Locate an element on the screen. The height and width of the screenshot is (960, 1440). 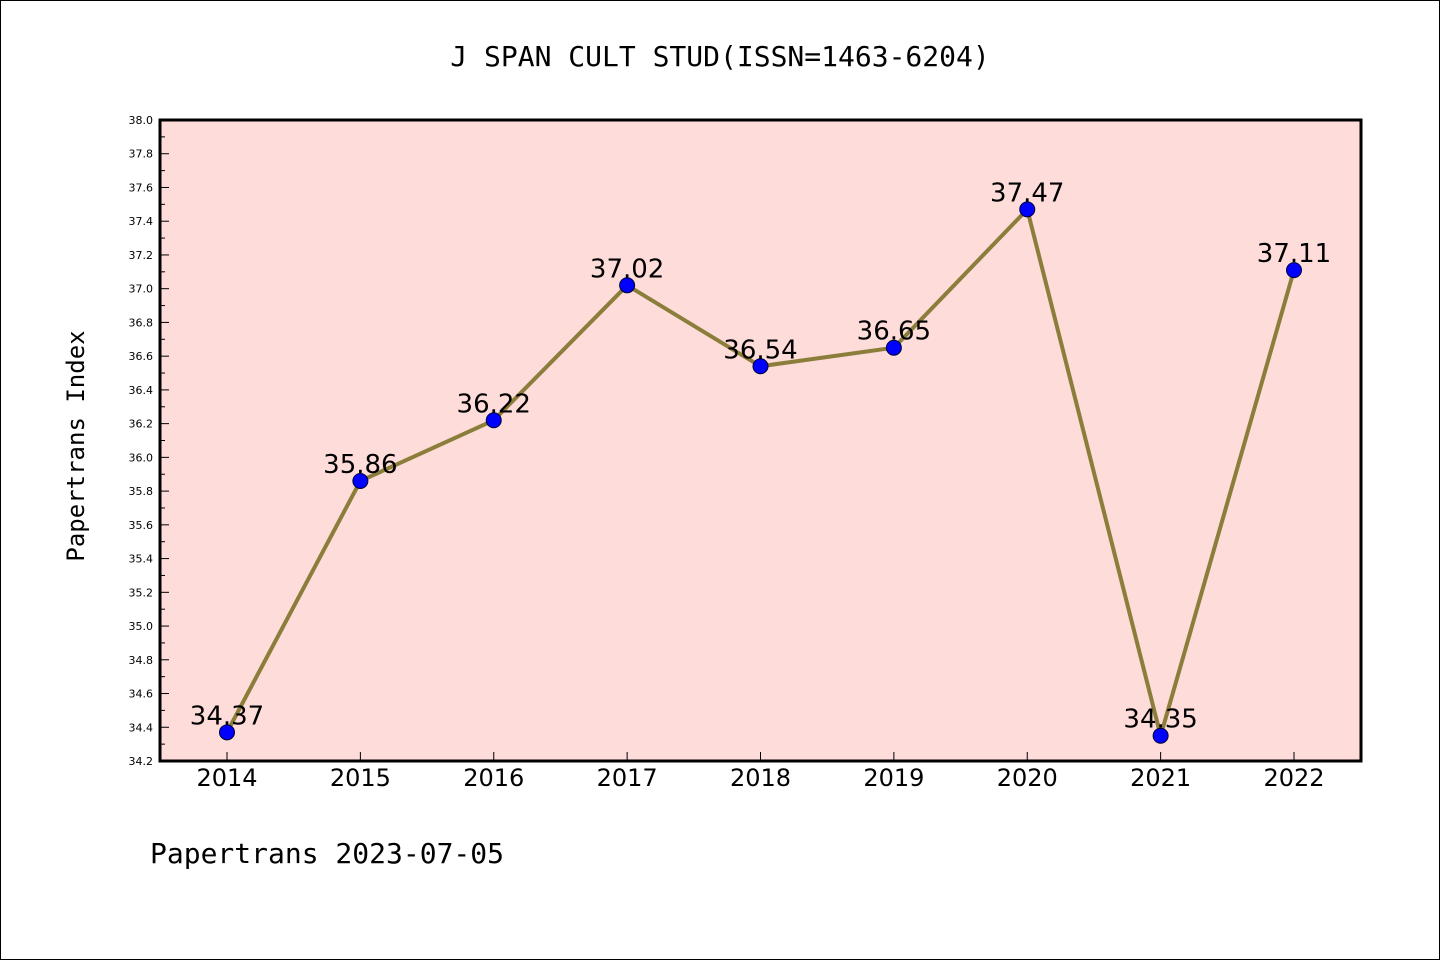
y-tick-label: 35.2 is located at coordinates (141, 592).